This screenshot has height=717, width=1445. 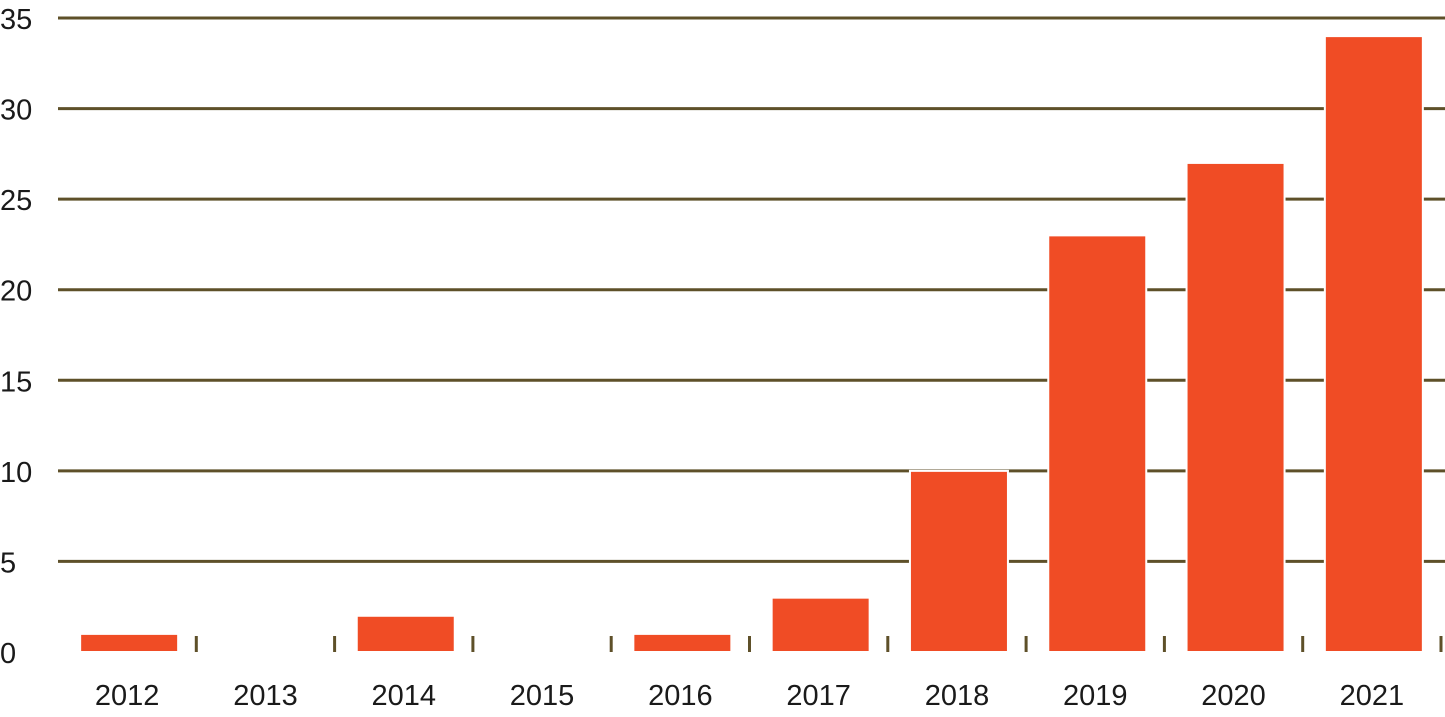 What do you see at coordinates (16, 201) in the screenshot?
I see `y-tick-label: 25` at bounding box center [16, 201].